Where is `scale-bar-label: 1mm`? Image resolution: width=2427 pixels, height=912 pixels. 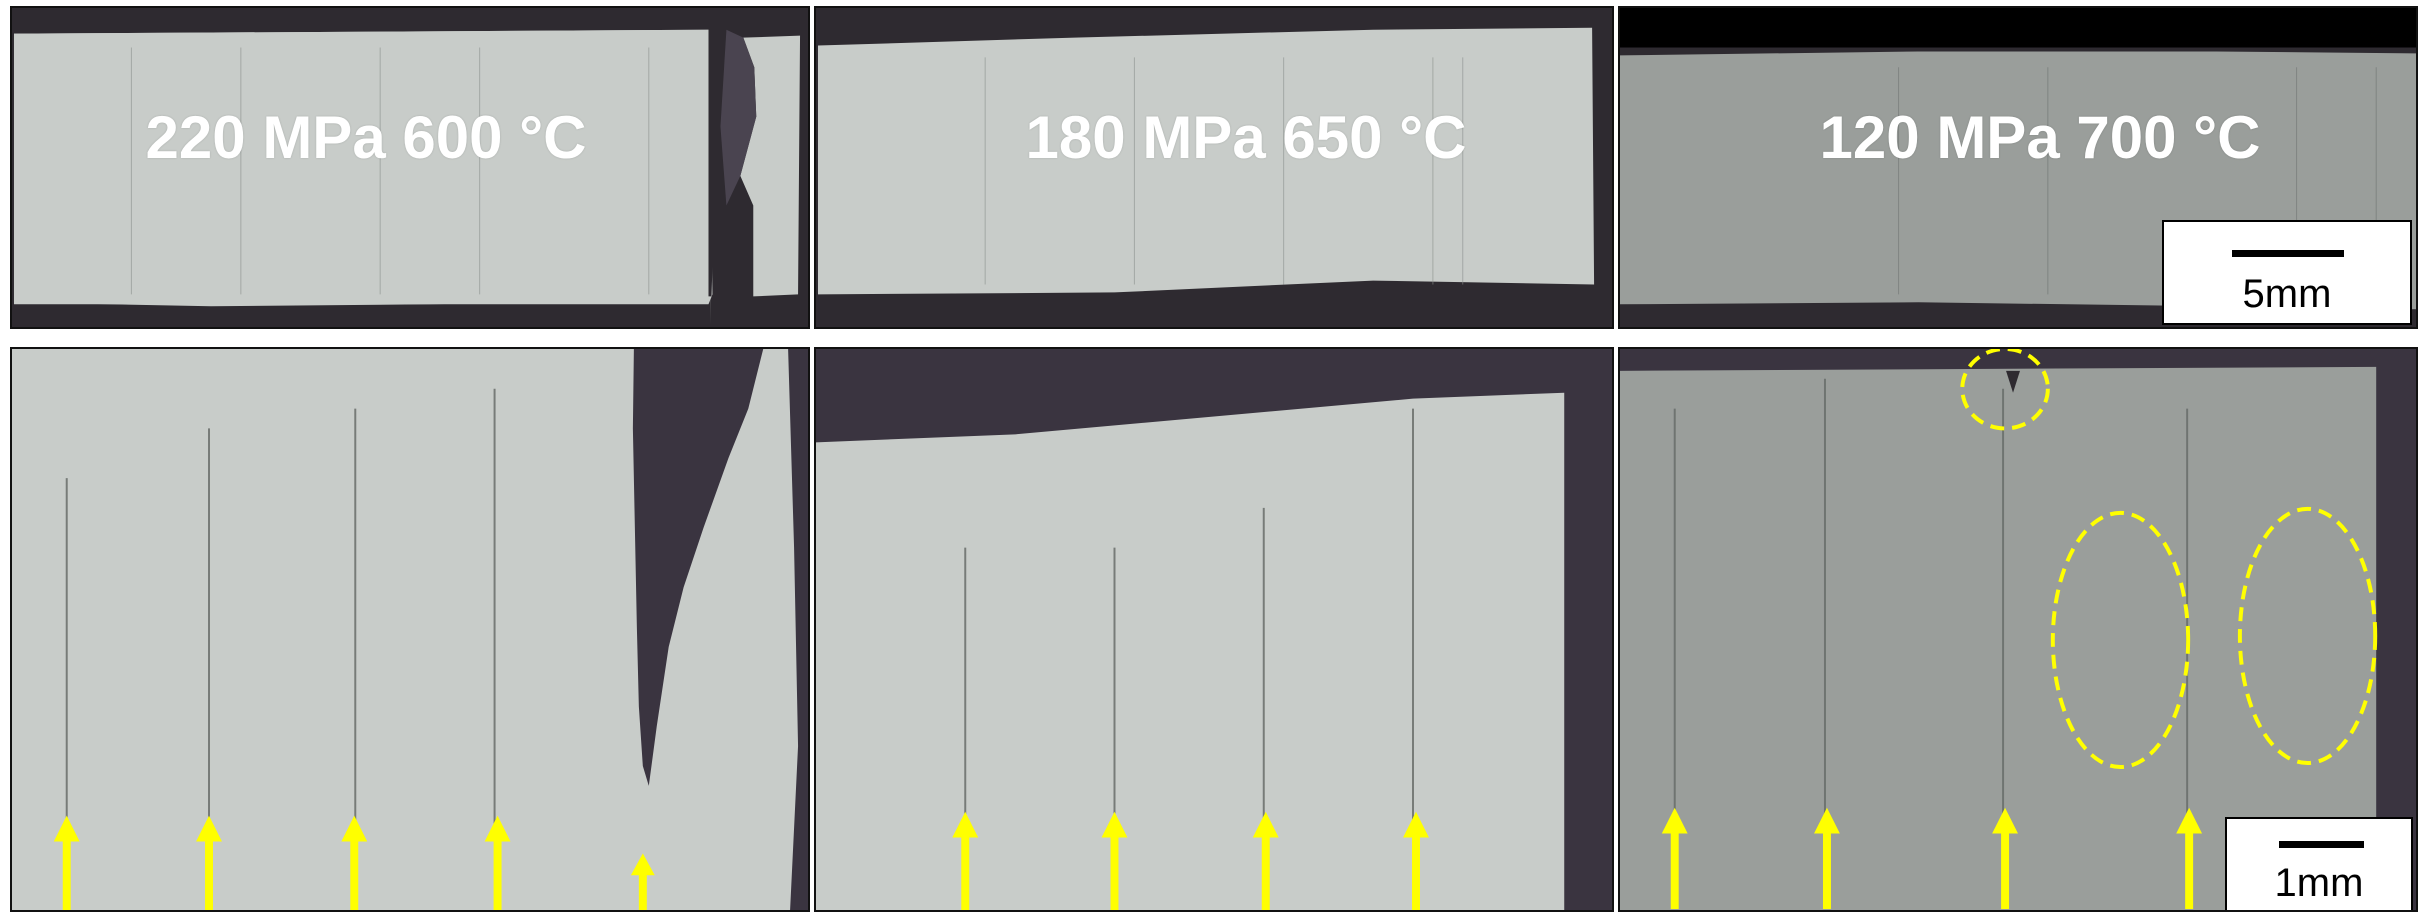 scale-bar-label: 1mm is located at coordinates (2319, 883).